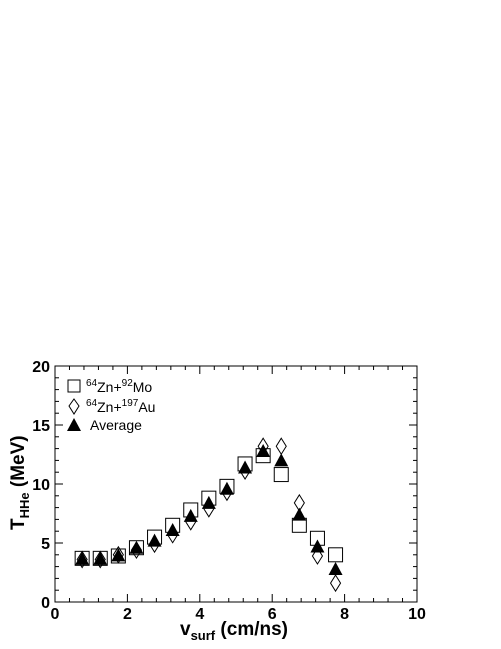 This screenshot has height=649, width=501. I want to click on x-tick-label: 8, so click(344, 614).